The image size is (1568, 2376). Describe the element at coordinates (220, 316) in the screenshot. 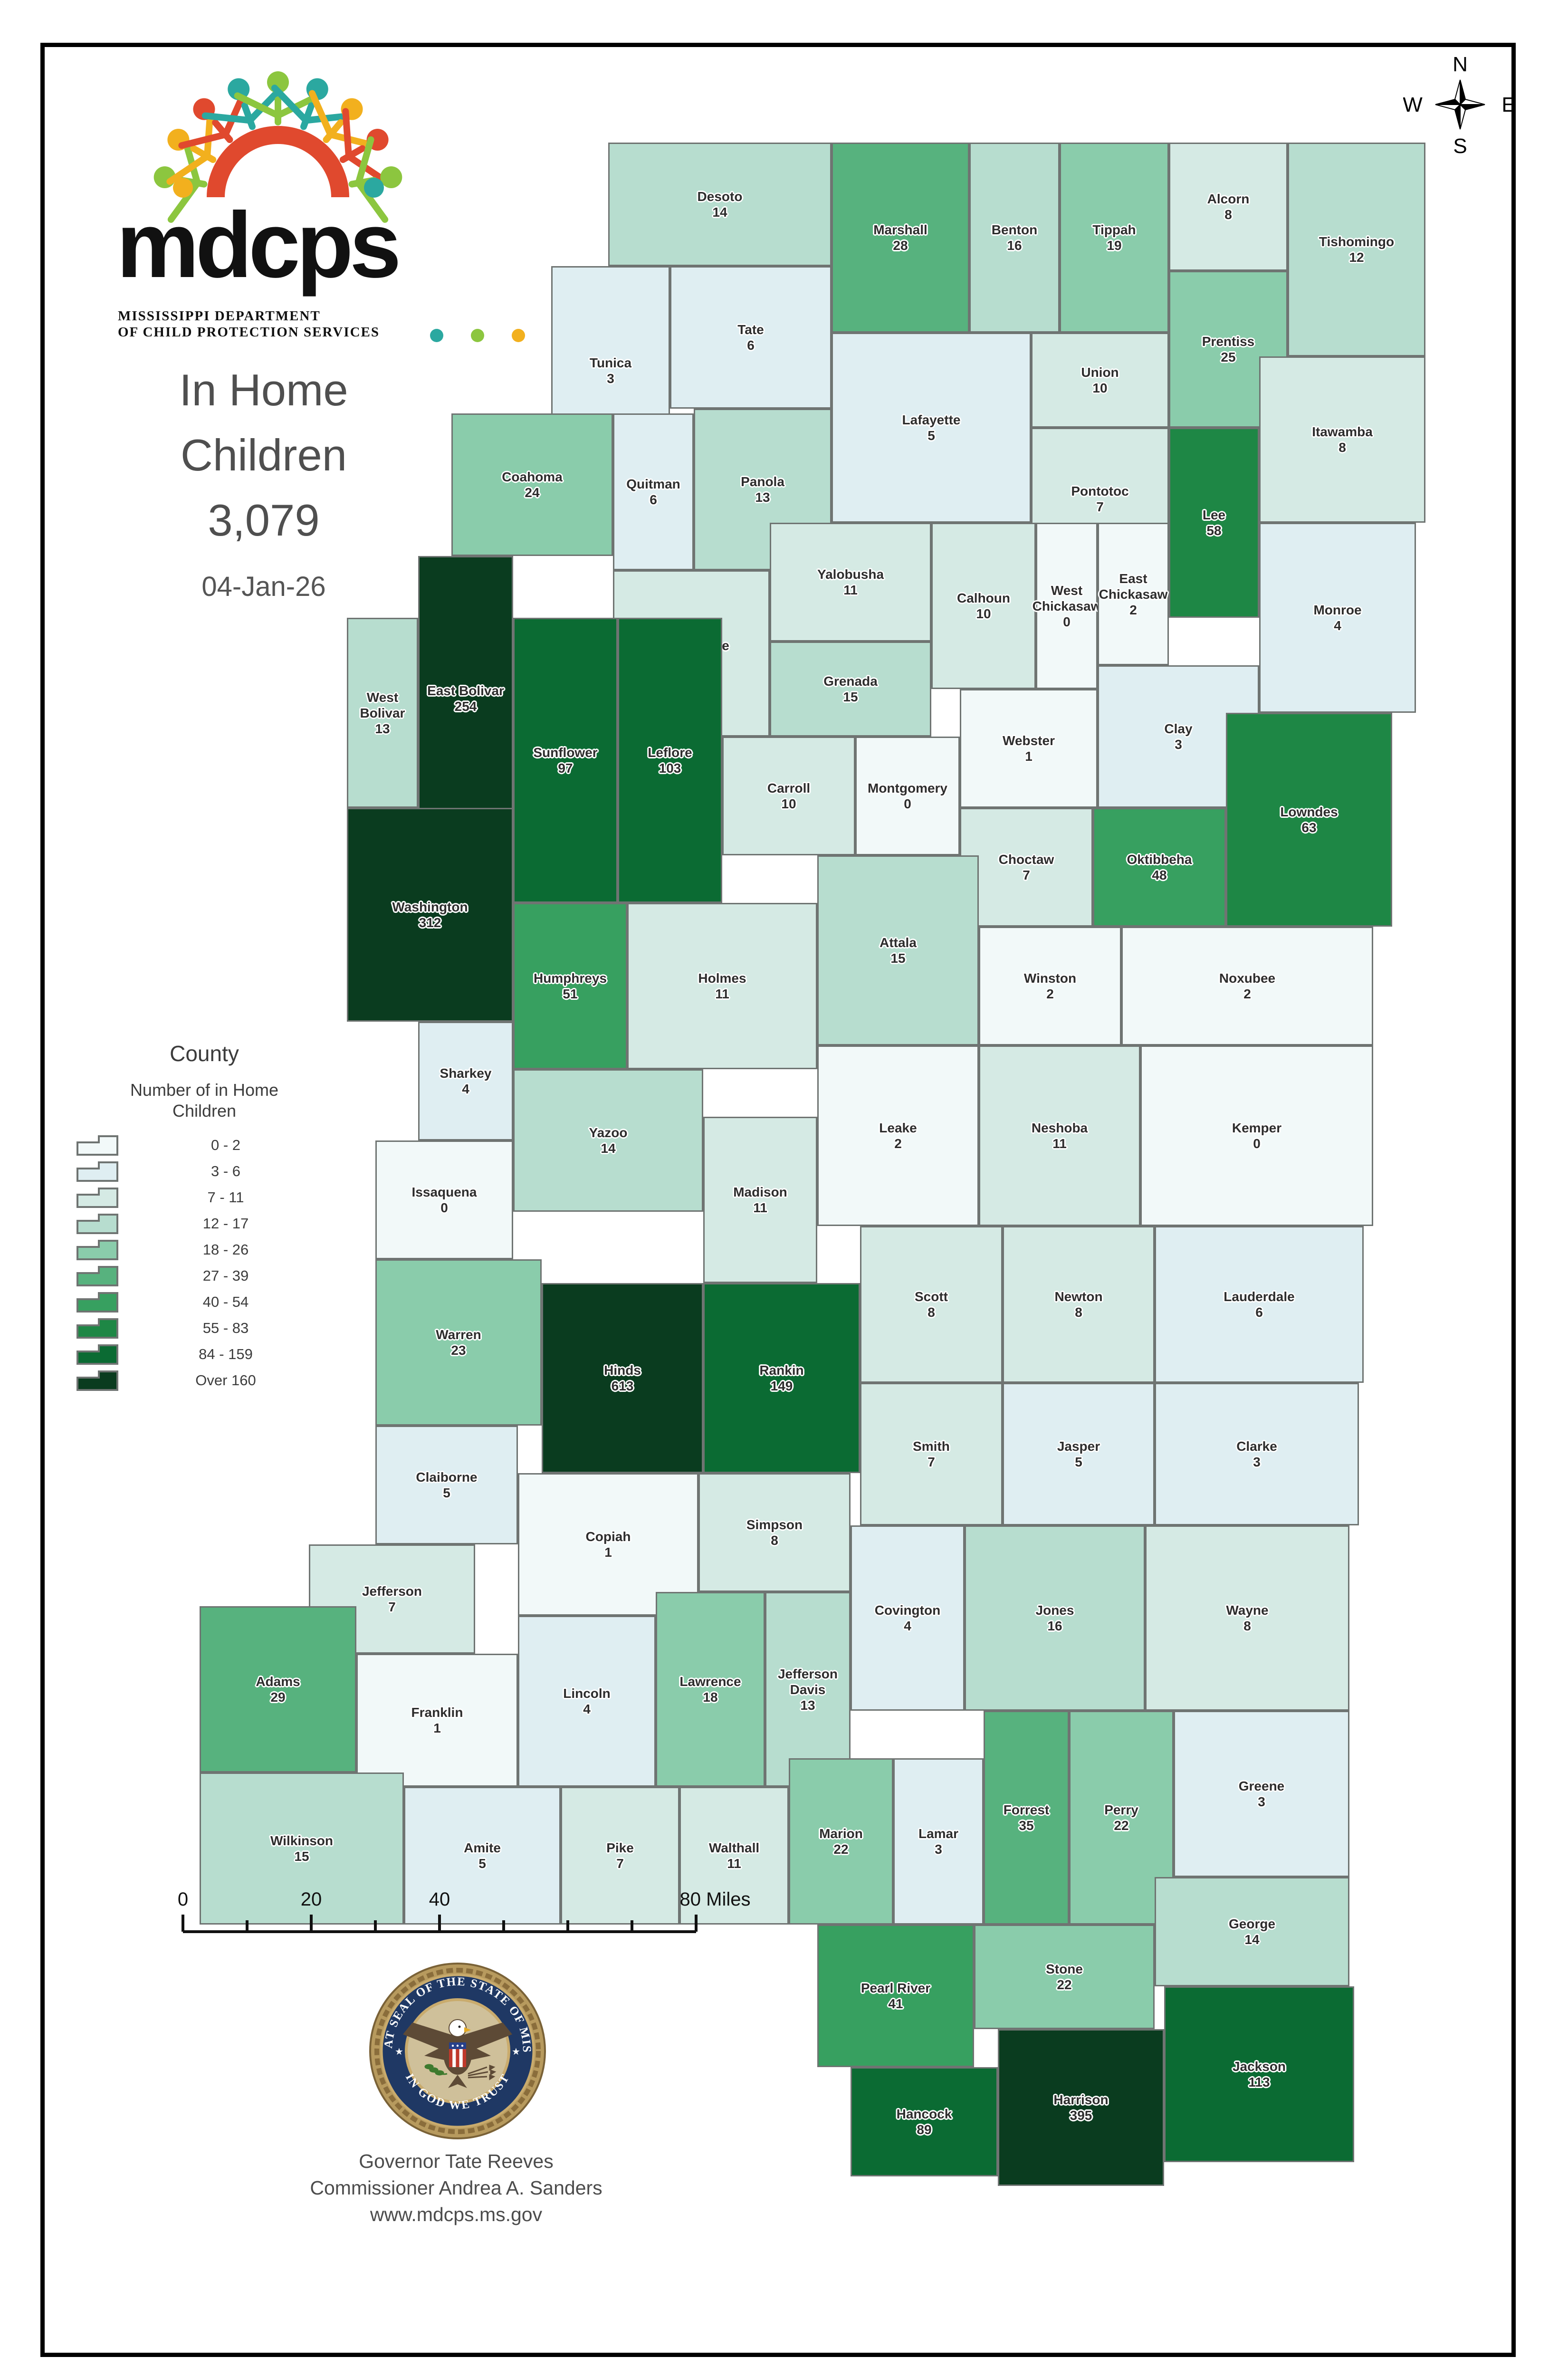

I see `mdcps-caption-line1: MISSISSIPPI DEPARTMENT` at that location.